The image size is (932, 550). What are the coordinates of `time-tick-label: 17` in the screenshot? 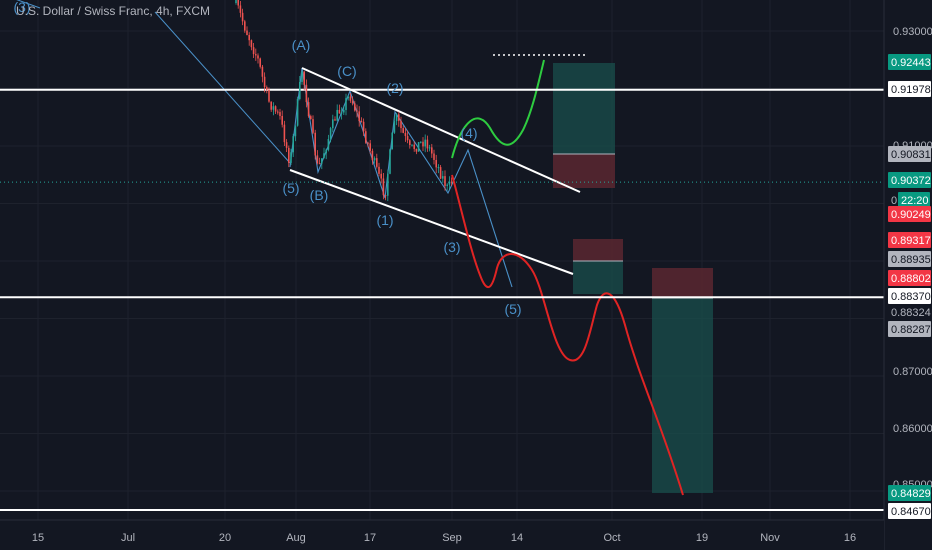 It's located at (370, 538).